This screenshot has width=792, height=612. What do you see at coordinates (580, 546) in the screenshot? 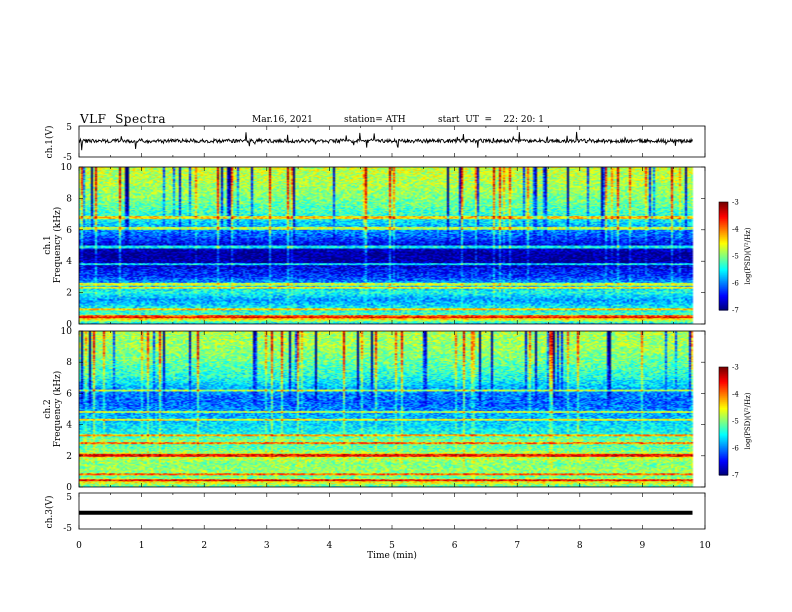
I see `time-tick-label: 8` at bounding box center [580, 546].